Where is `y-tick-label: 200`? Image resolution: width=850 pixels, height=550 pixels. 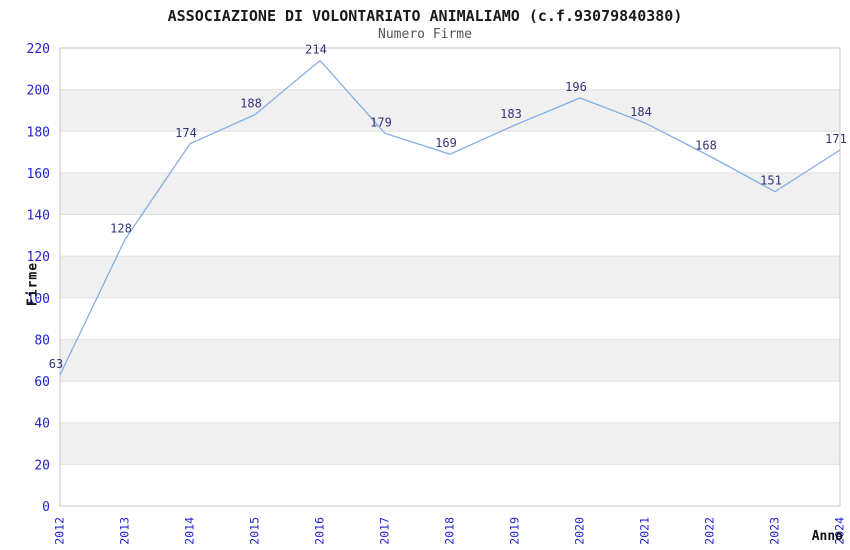
y-tick-label: 200 is located at coordinates (38, 91).